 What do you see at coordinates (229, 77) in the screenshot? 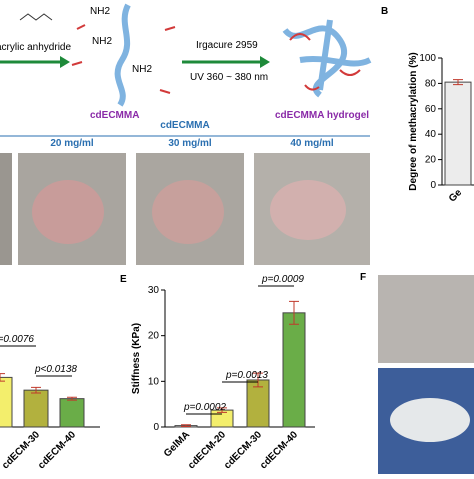
I see `uv: UV 360 ~ 380 nm` at bounding box center [229, 77].